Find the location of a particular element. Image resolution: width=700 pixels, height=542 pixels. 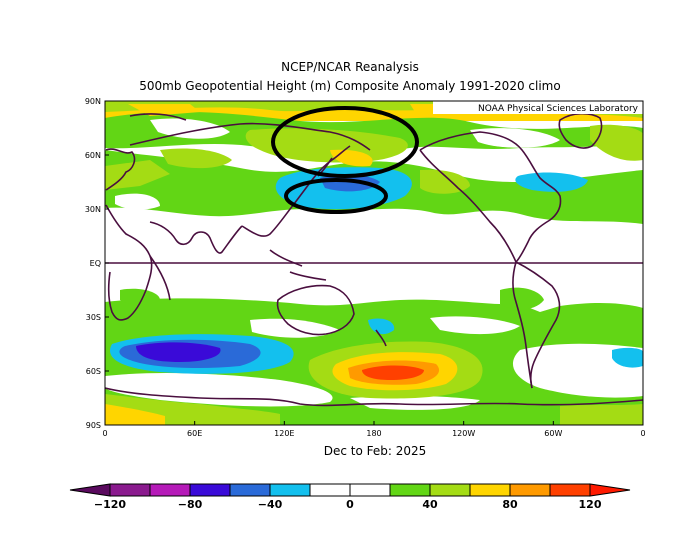

lat-label: 90S is located at coordinates (93, 425).